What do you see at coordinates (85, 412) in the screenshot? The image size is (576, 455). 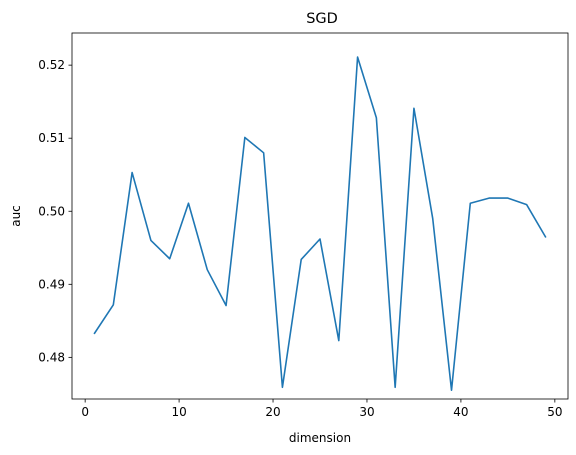 I see `x-tick-label: 0` at bounding box center [85, 412].